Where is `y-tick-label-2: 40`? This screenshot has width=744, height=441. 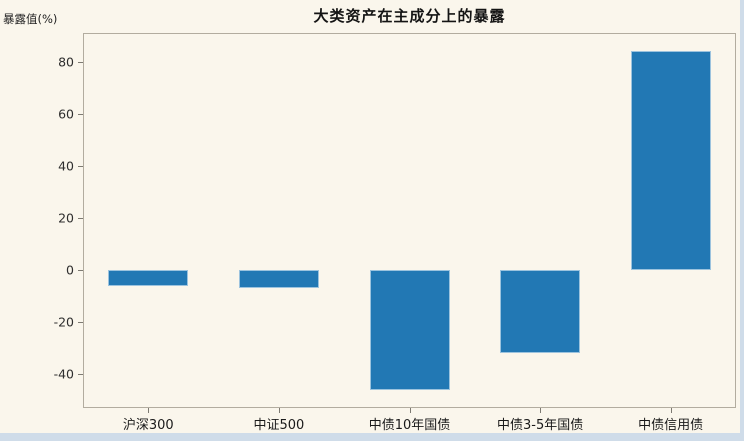 y-tick-label-2: 40 is located at coordinates (66, 166).